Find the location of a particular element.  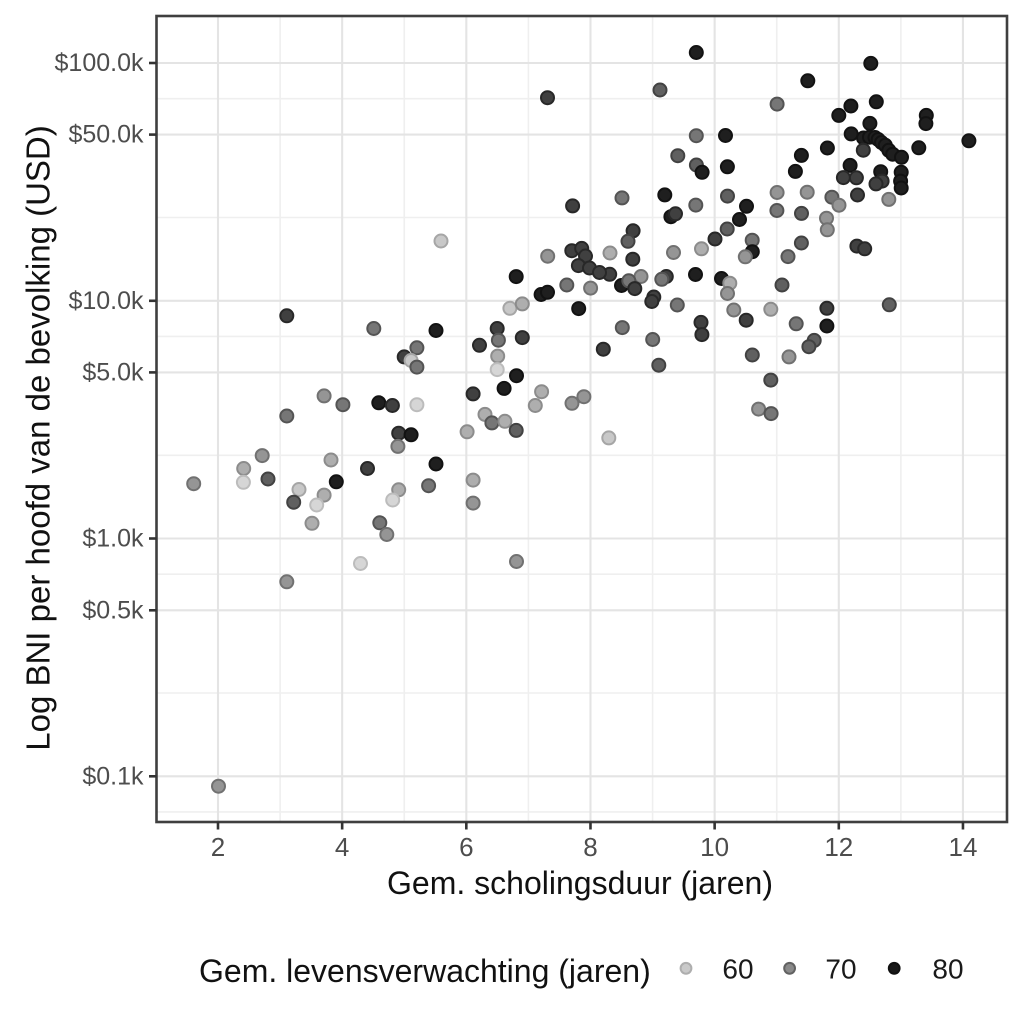

svg-text: $5.0k is located at coordinates (113, 372).